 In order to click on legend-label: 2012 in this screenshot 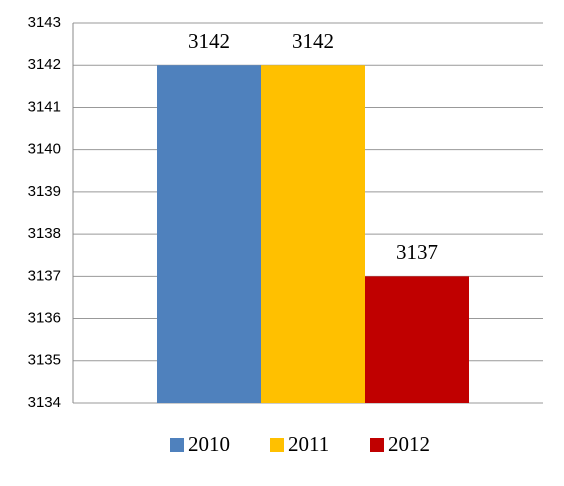, I will do `click(409, 444)`.